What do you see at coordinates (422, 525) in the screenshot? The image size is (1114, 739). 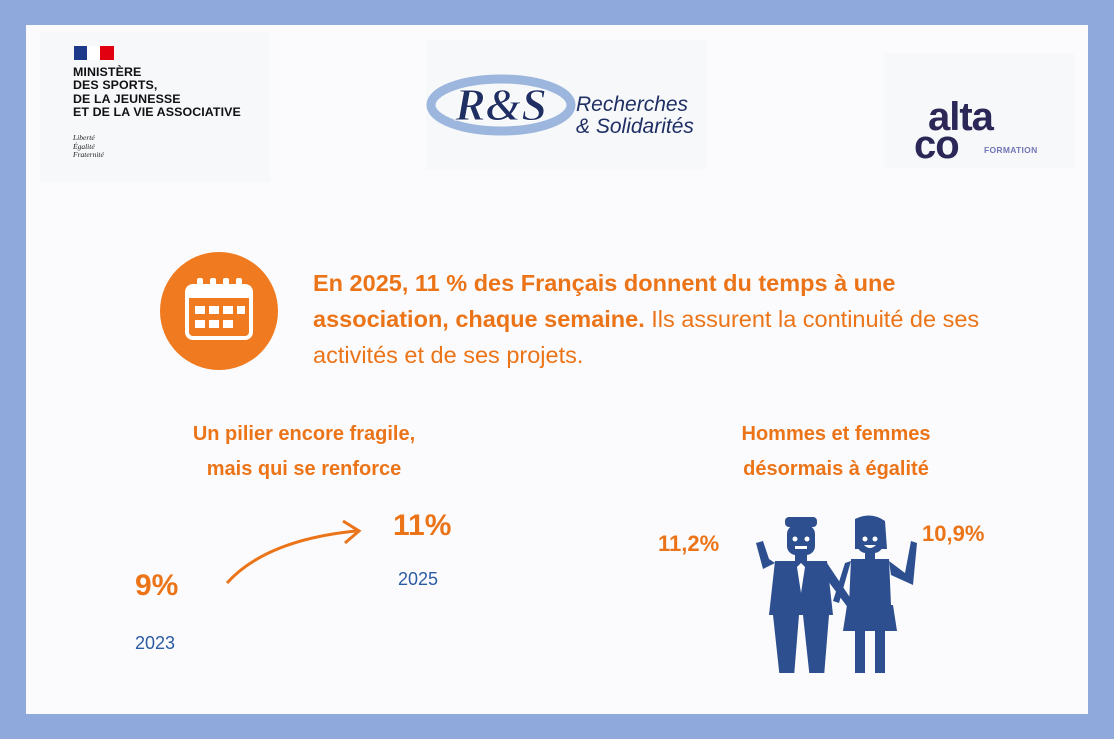 I see `value-2025: 11%` at bounding box center [422, 525].